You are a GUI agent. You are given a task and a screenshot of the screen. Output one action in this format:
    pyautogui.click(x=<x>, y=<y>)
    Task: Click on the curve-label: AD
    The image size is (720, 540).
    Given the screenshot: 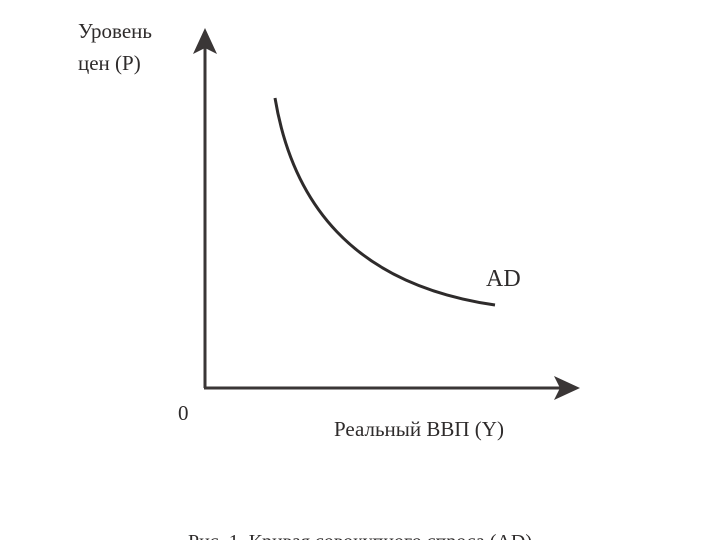 What is the action you would take?
    pyautogui.click(x=503, y=279)
    